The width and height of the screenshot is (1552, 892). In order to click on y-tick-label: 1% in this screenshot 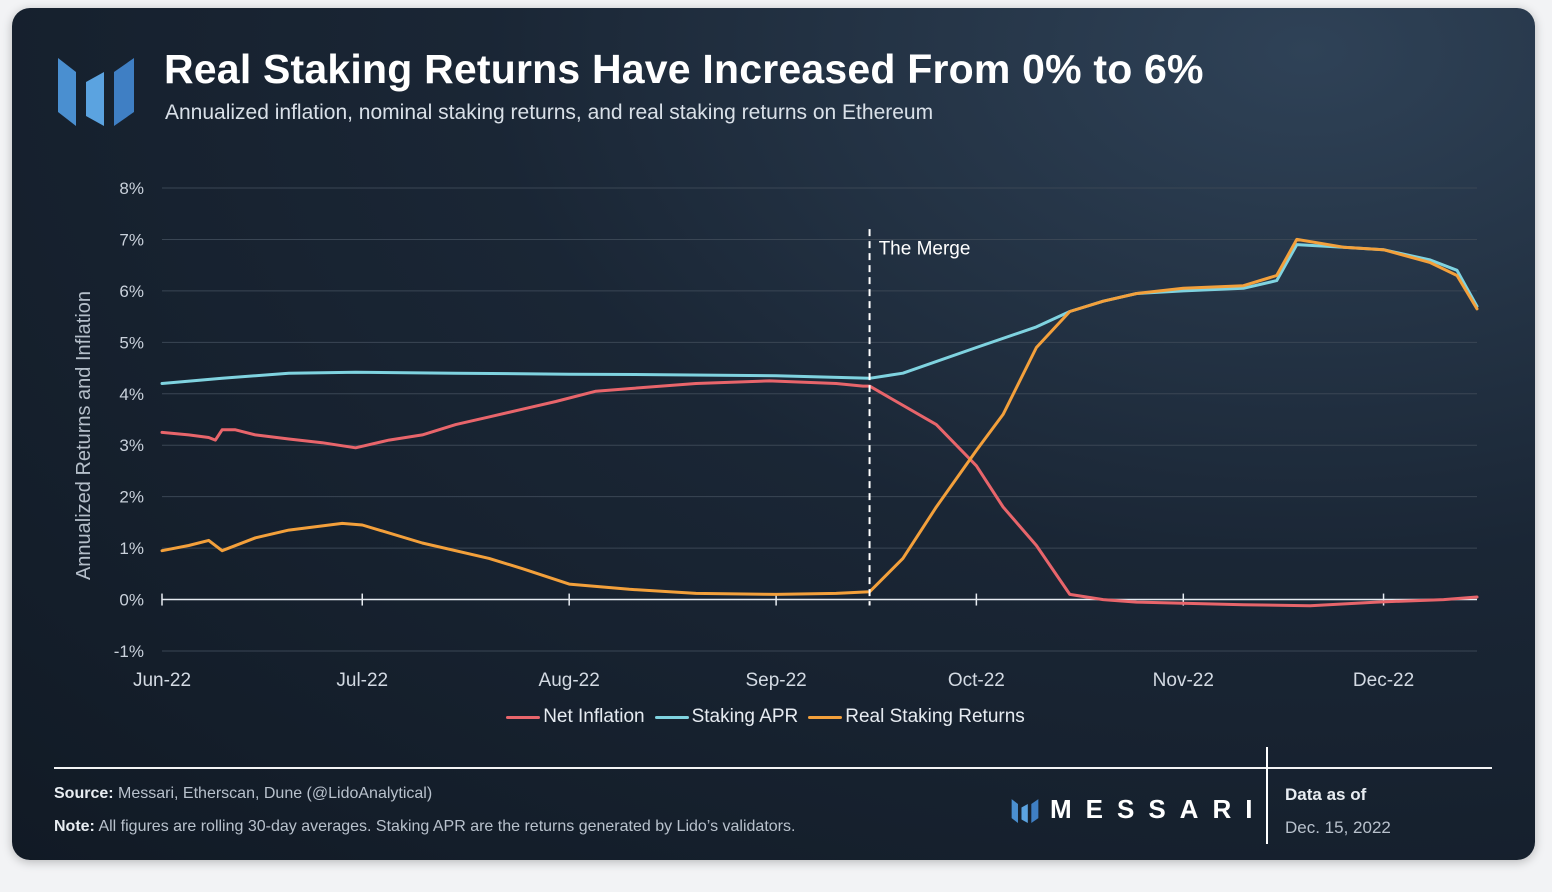, I will do `click(131, 548)`.